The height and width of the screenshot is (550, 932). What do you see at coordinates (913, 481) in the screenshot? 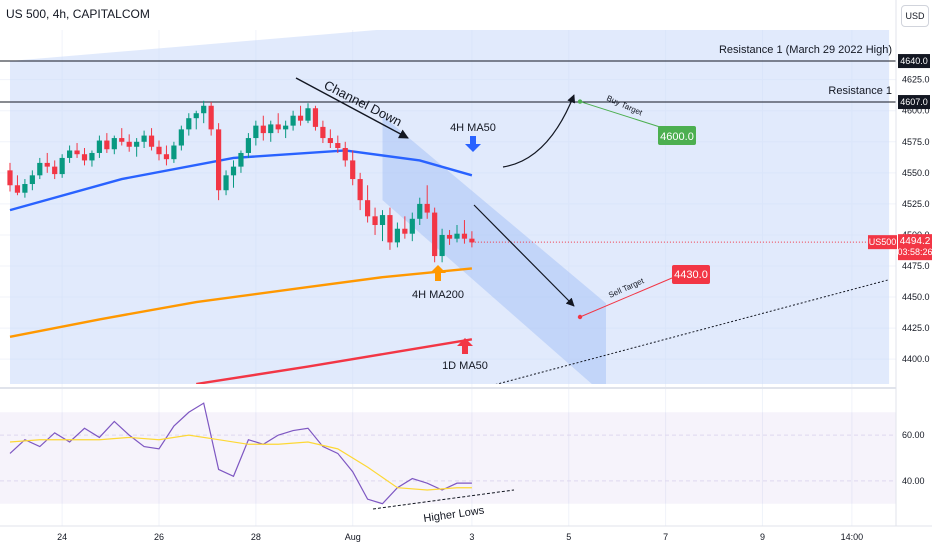
I see `rsi-tick-label: 40.00` at bounding box center [913, 481].